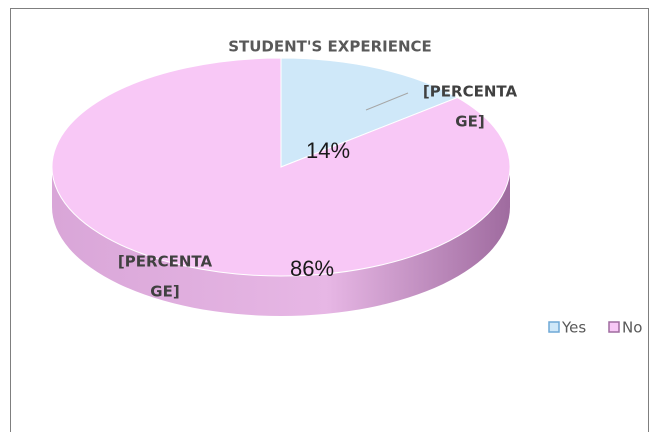 The width and height of the screenshot is (659, 432). I want to click on leader-line, so click(387, 101).